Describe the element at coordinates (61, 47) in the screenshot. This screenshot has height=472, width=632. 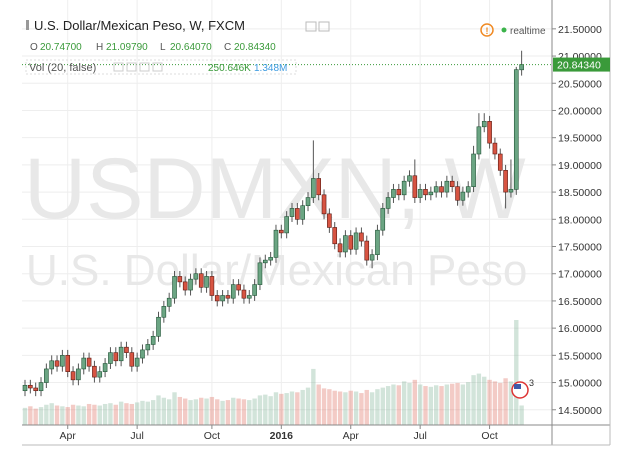
I see `legend-value: 20.74700` at that location.